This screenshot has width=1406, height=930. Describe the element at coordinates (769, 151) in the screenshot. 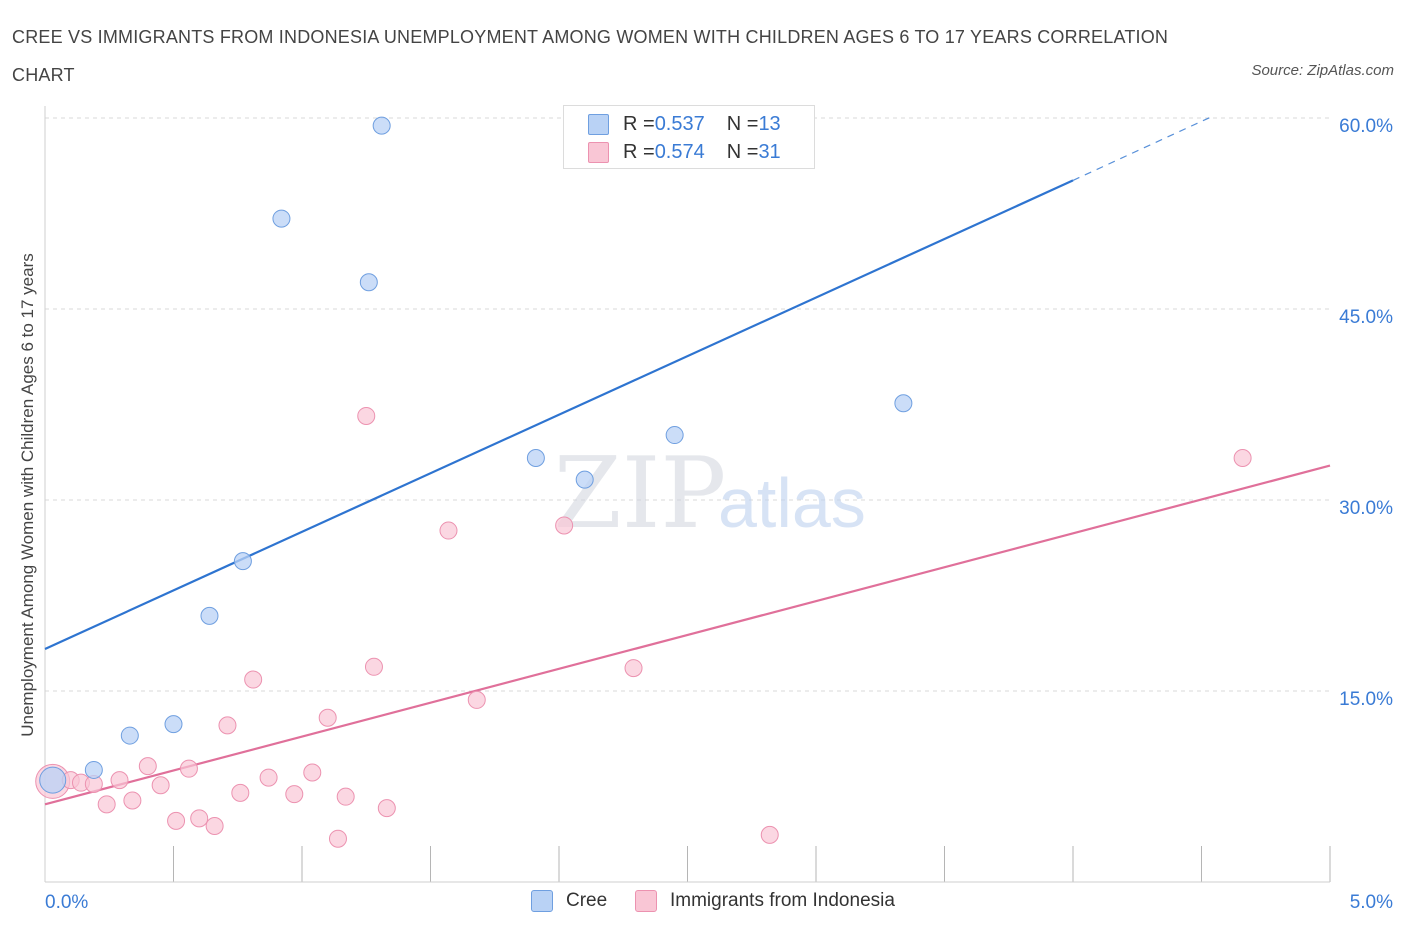

I see `legend-n-value-indonesia: 31` at that location.